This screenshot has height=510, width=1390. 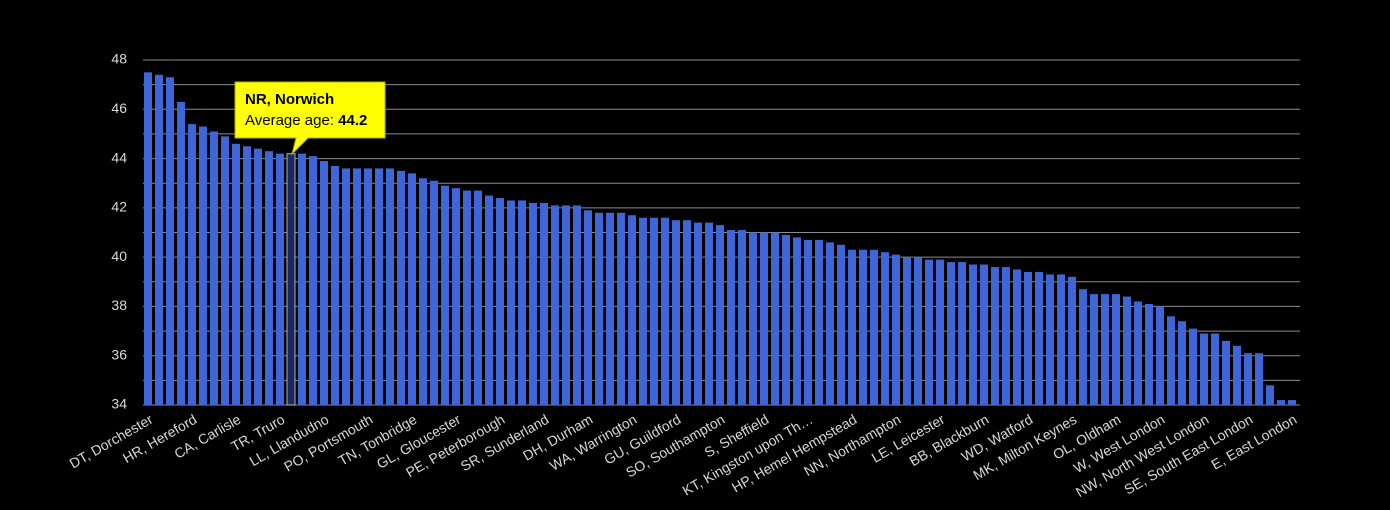 What do you see at coordinates (119, 354) in the screenshot?
I see `y-tick-label: 36` at bounding box center [119, 354].